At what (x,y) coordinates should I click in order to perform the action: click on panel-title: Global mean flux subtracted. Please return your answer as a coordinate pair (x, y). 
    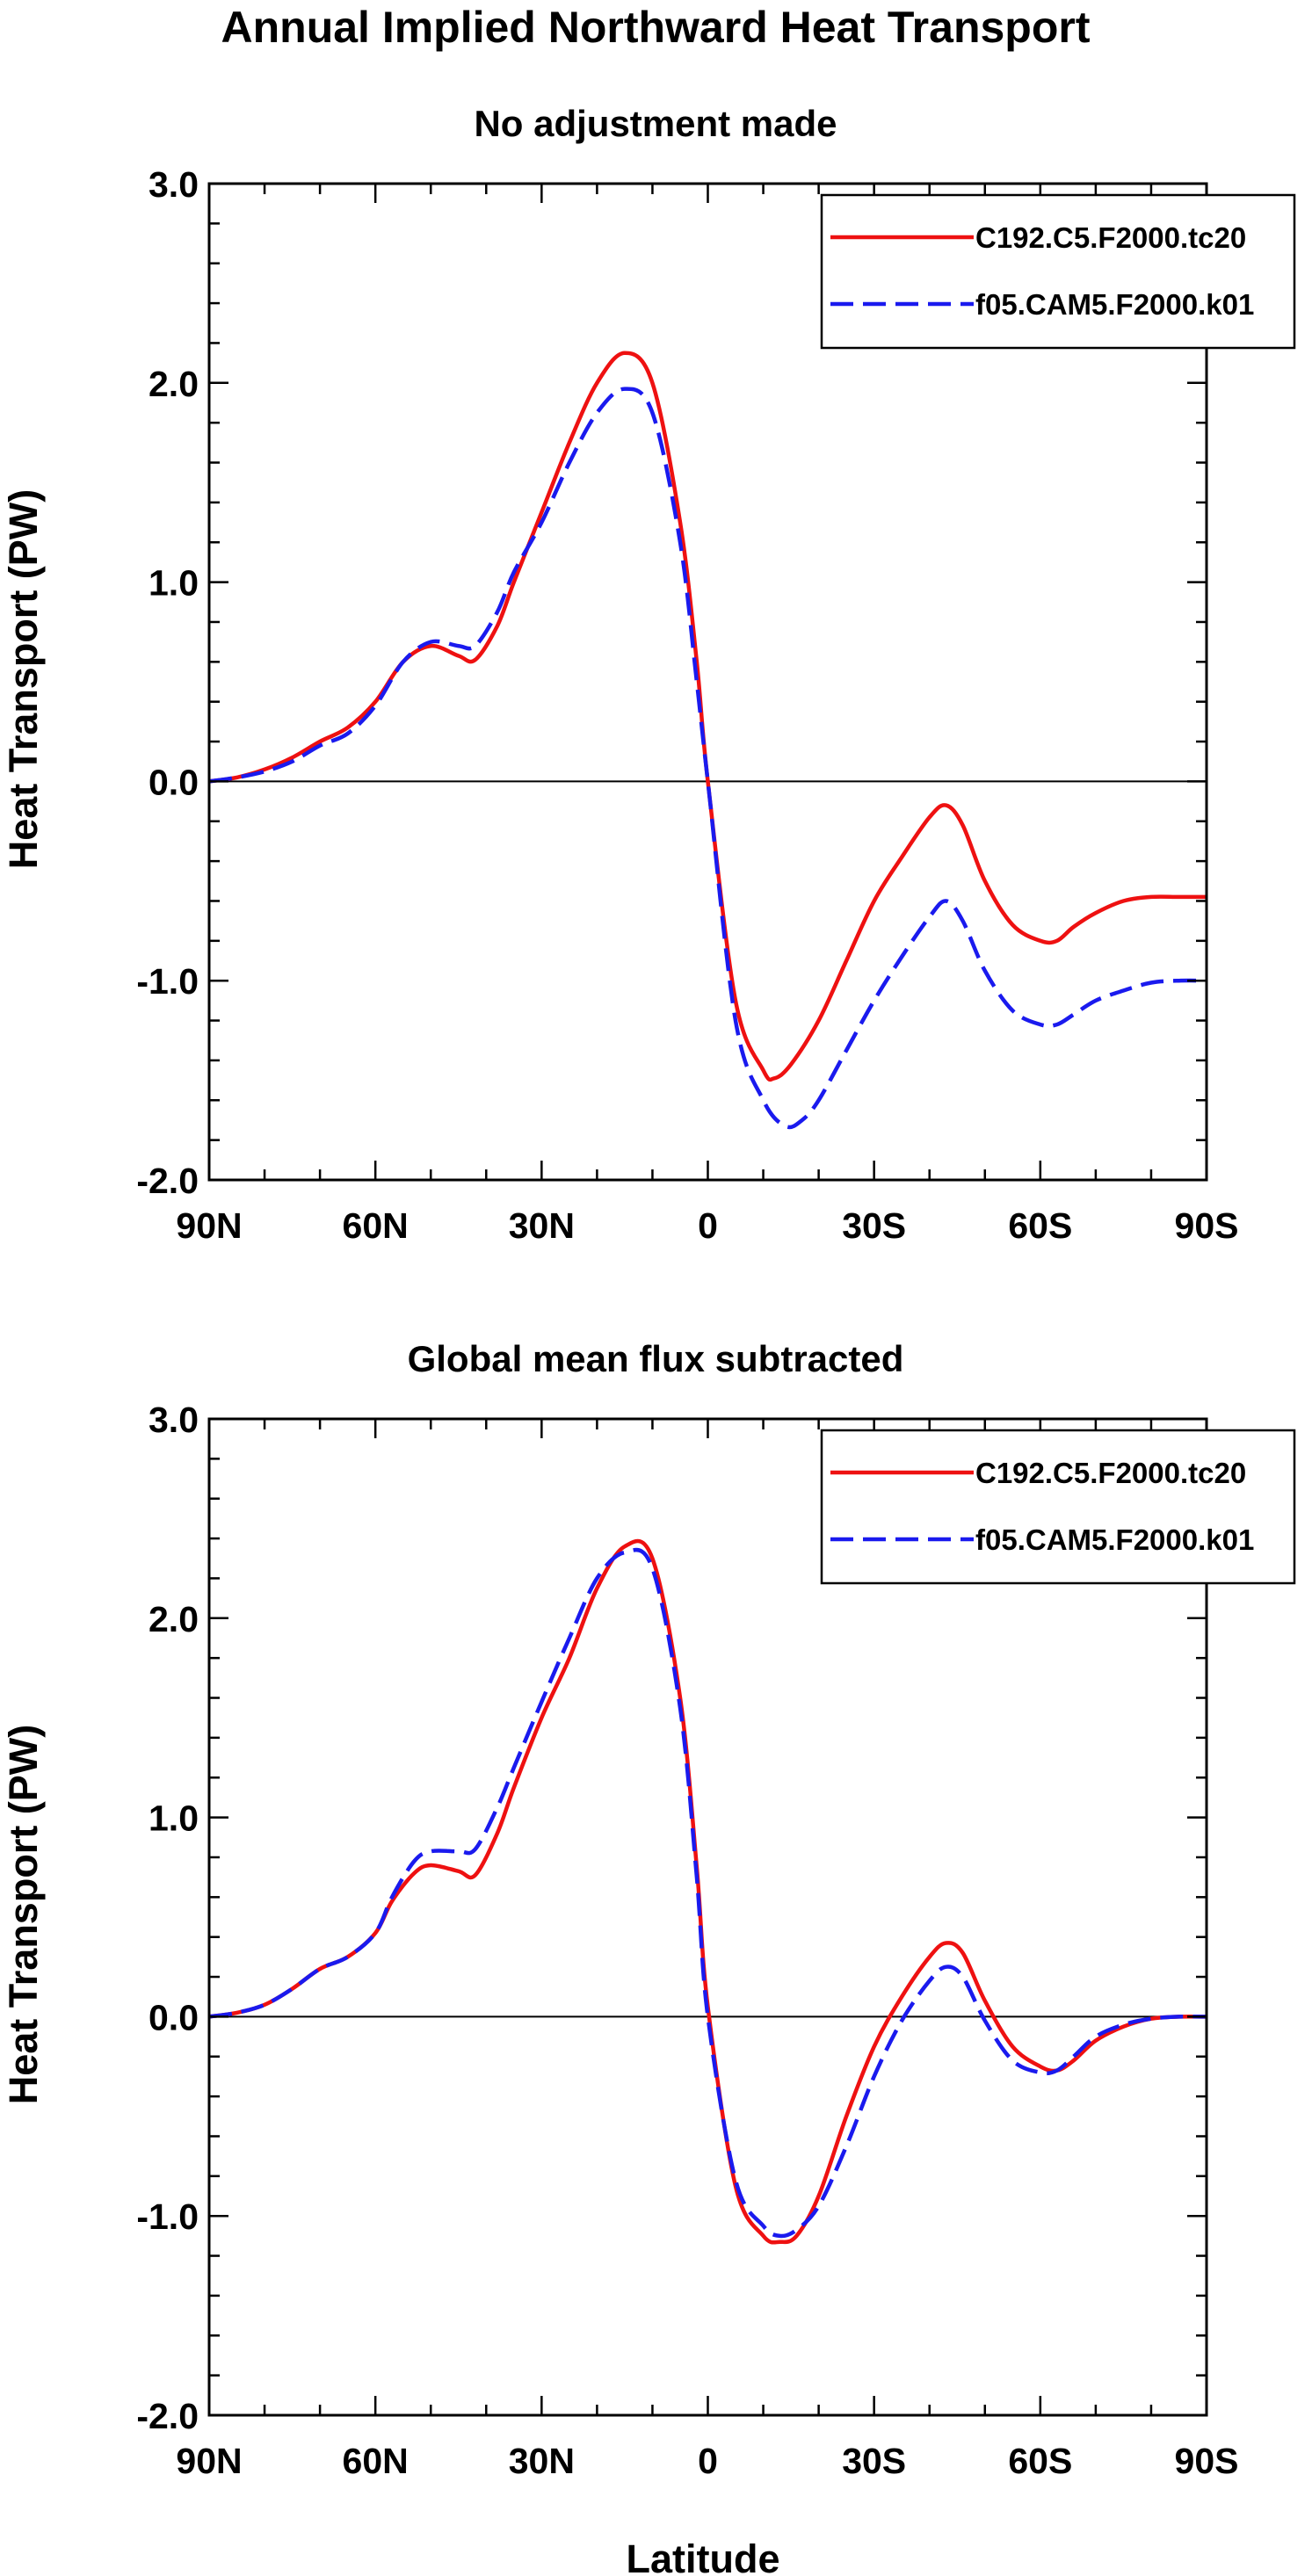
    Looking at the image, I should click on (656, 1358).